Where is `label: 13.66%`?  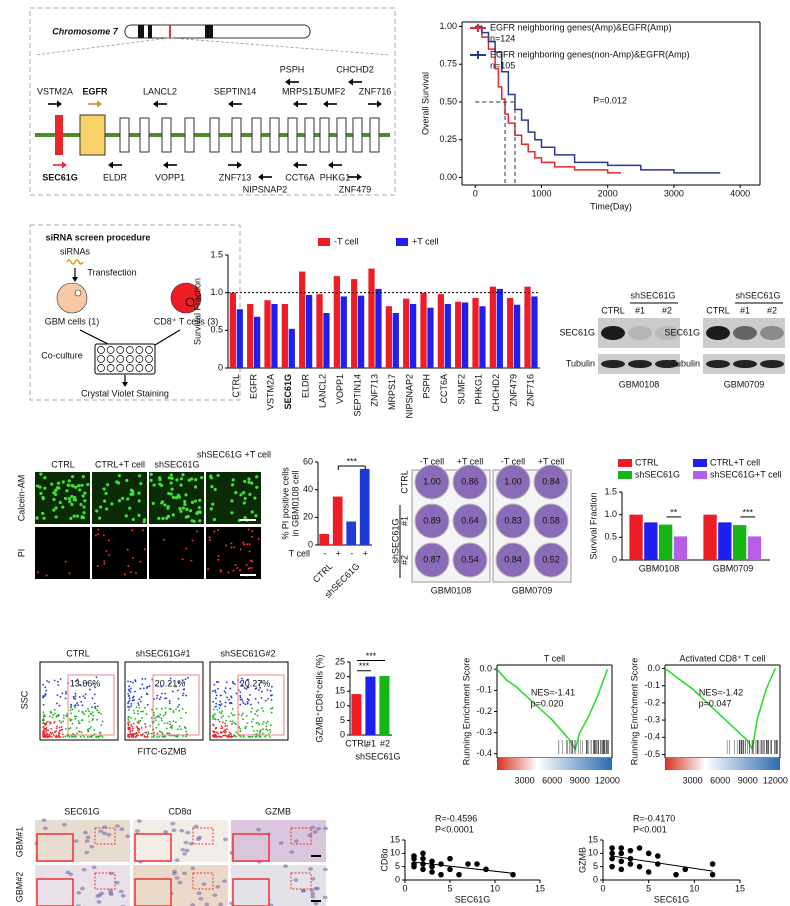
label: 13.66% is located at coordinates (85, 683).